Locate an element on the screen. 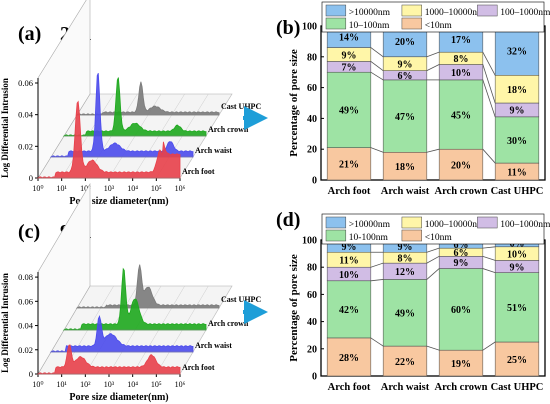  data-label: 19% is located at coordinates (461, 364).